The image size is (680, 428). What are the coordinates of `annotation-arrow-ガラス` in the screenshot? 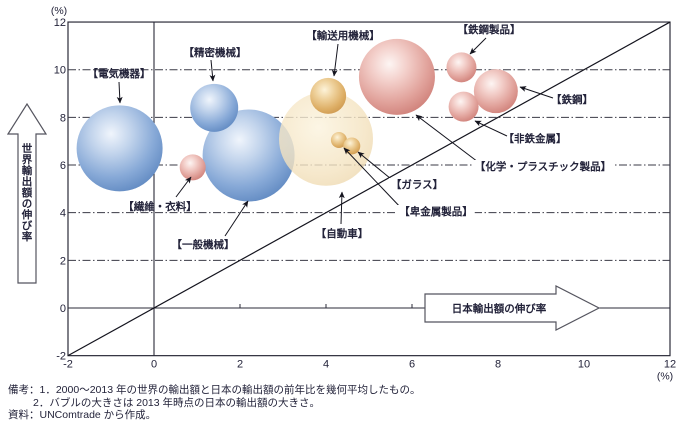 It's located at (377, 167).